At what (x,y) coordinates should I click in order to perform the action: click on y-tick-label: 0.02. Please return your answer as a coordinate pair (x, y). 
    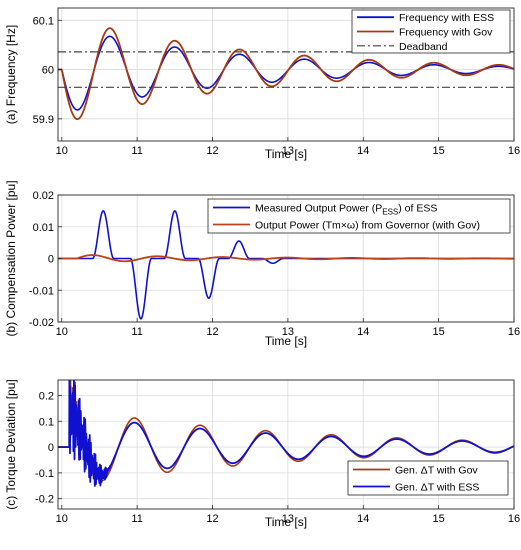
    Looking at the image, I should click on (43, 196).